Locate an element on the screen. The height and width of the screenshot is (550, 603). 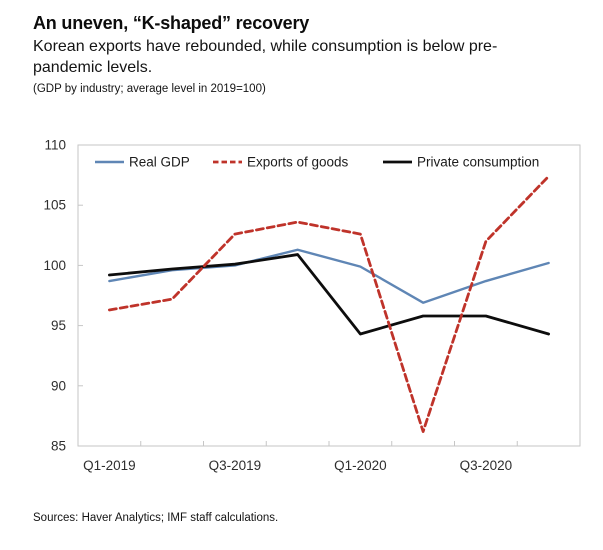
legend-label-private-consumption: Private consumption is located at coordinates (478, 162).